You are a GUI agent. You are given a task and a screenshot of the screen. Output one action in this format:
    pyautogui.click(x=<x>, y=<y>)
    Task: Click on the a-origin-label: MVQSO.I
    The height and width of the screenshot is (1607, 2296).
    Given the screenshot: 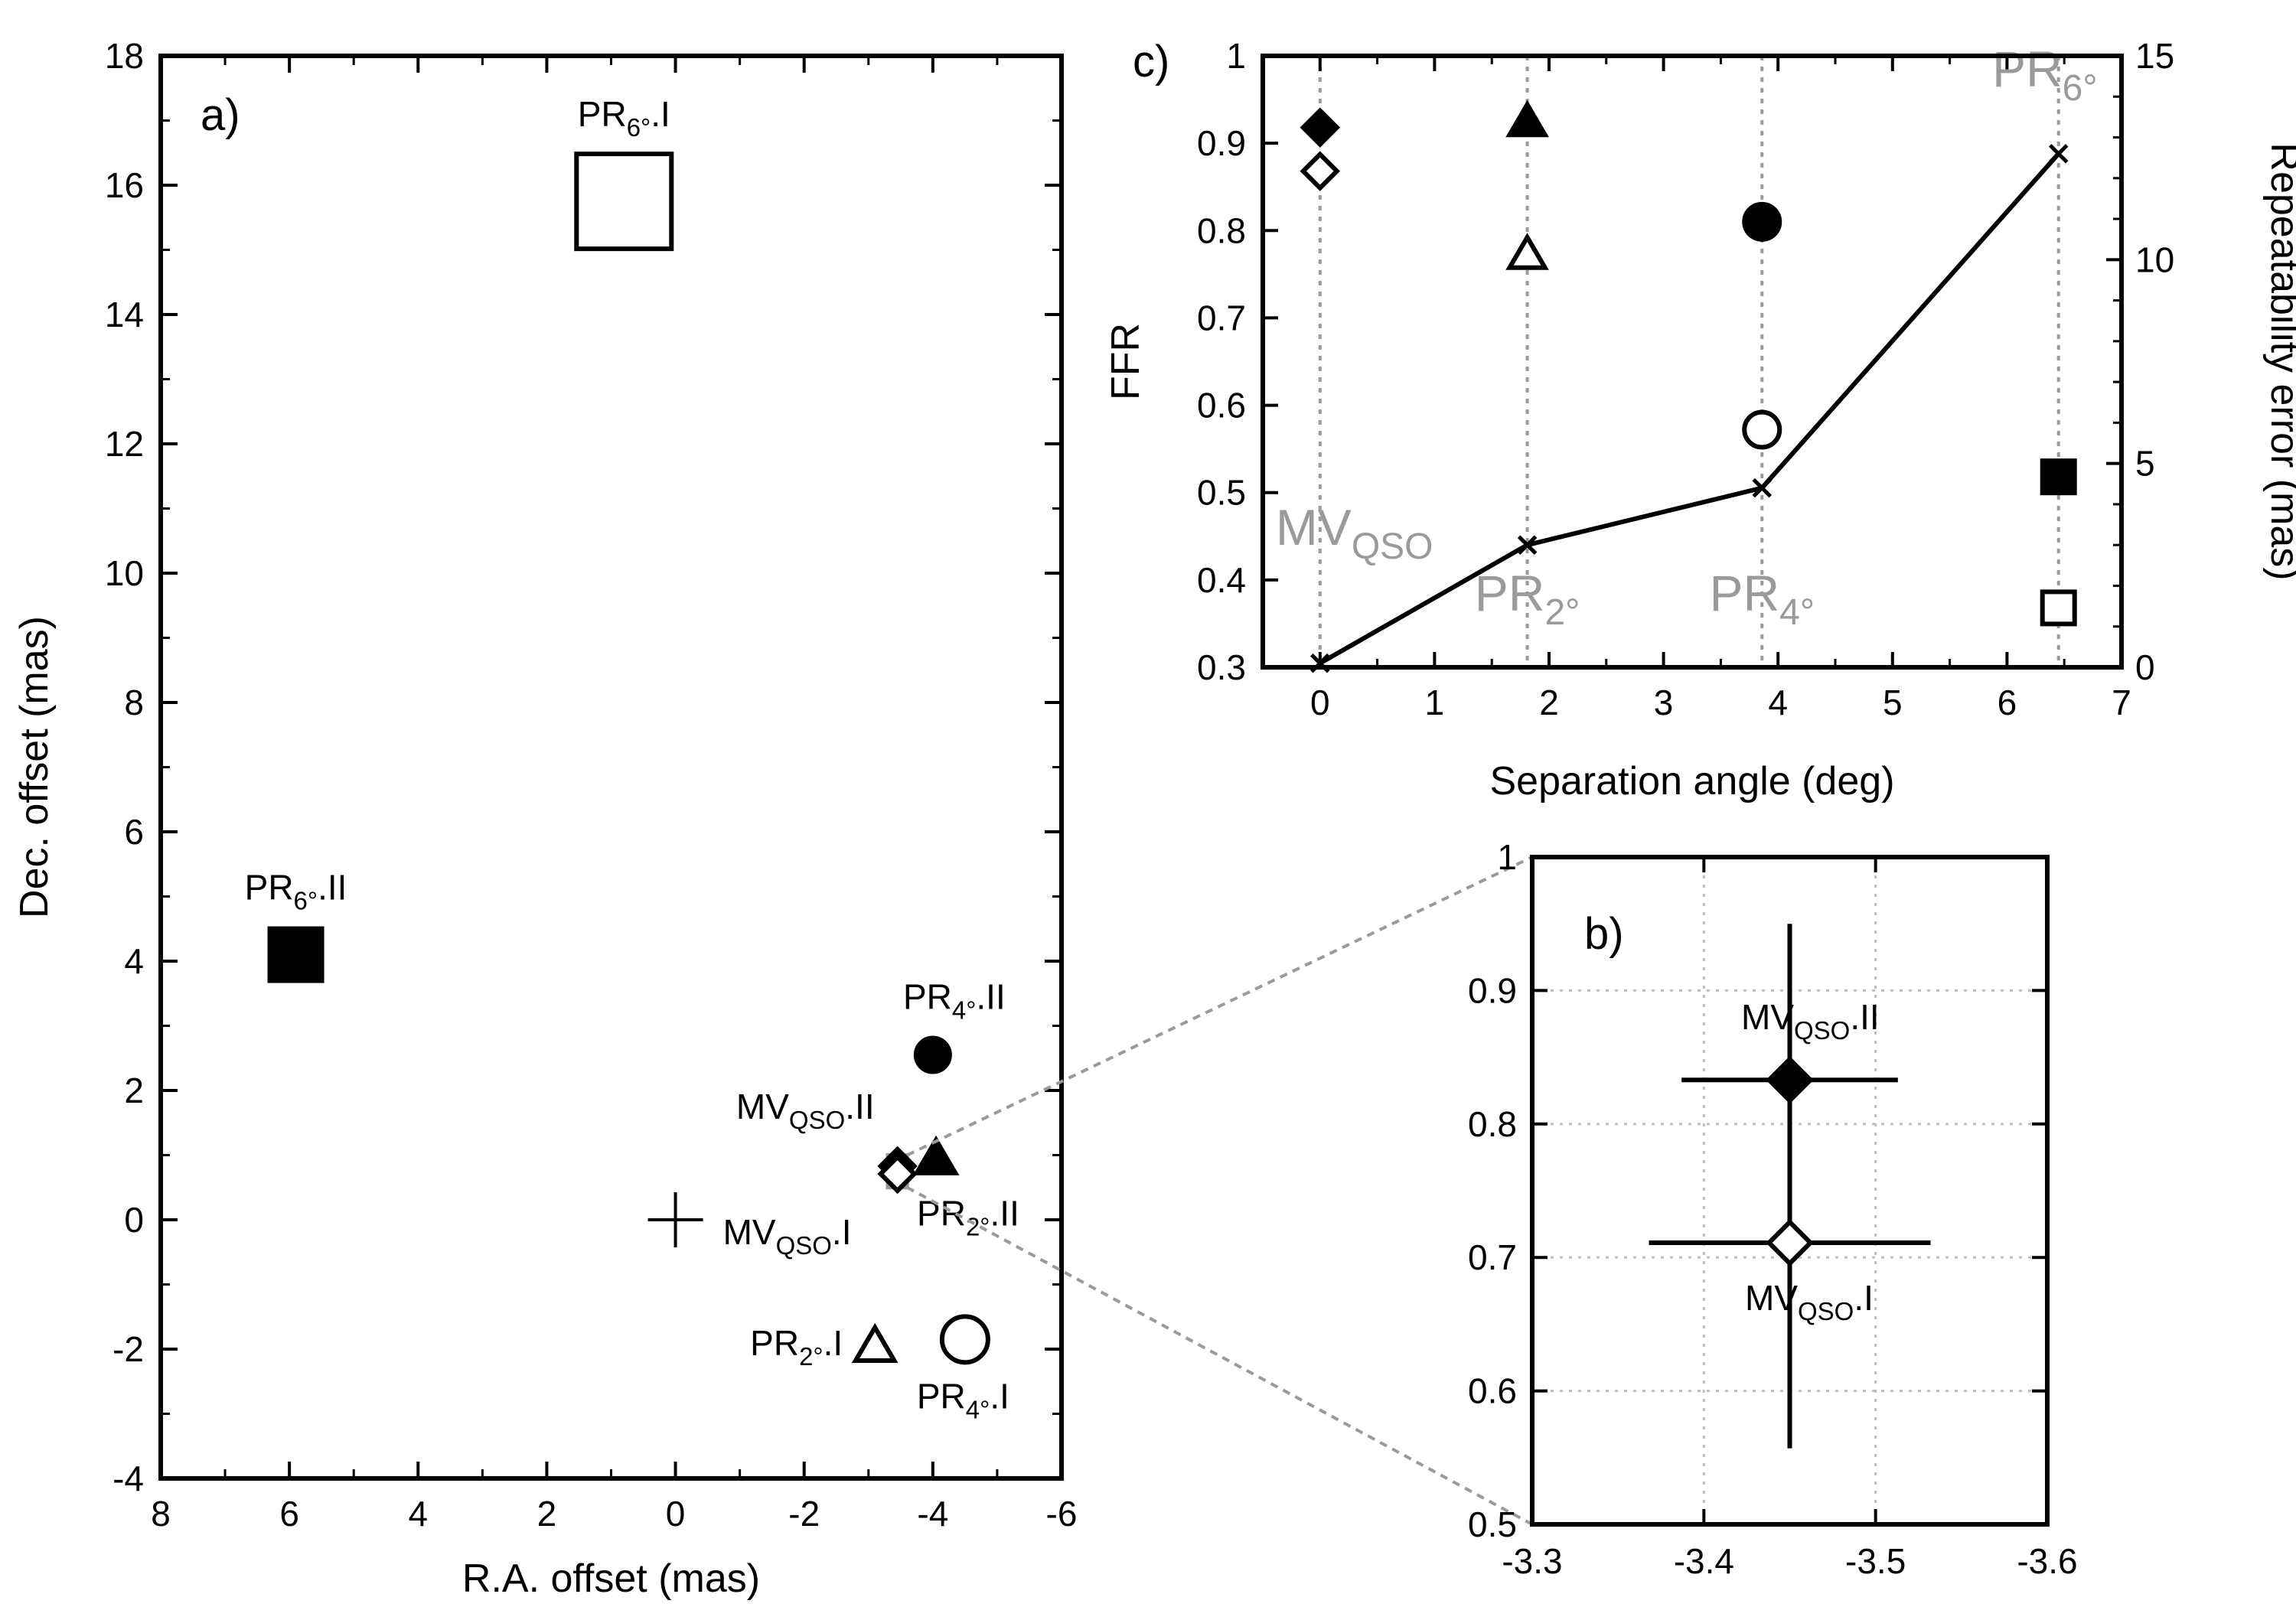 What is the action you would take?
    pyautogui.click(x=787, y=1236)
    